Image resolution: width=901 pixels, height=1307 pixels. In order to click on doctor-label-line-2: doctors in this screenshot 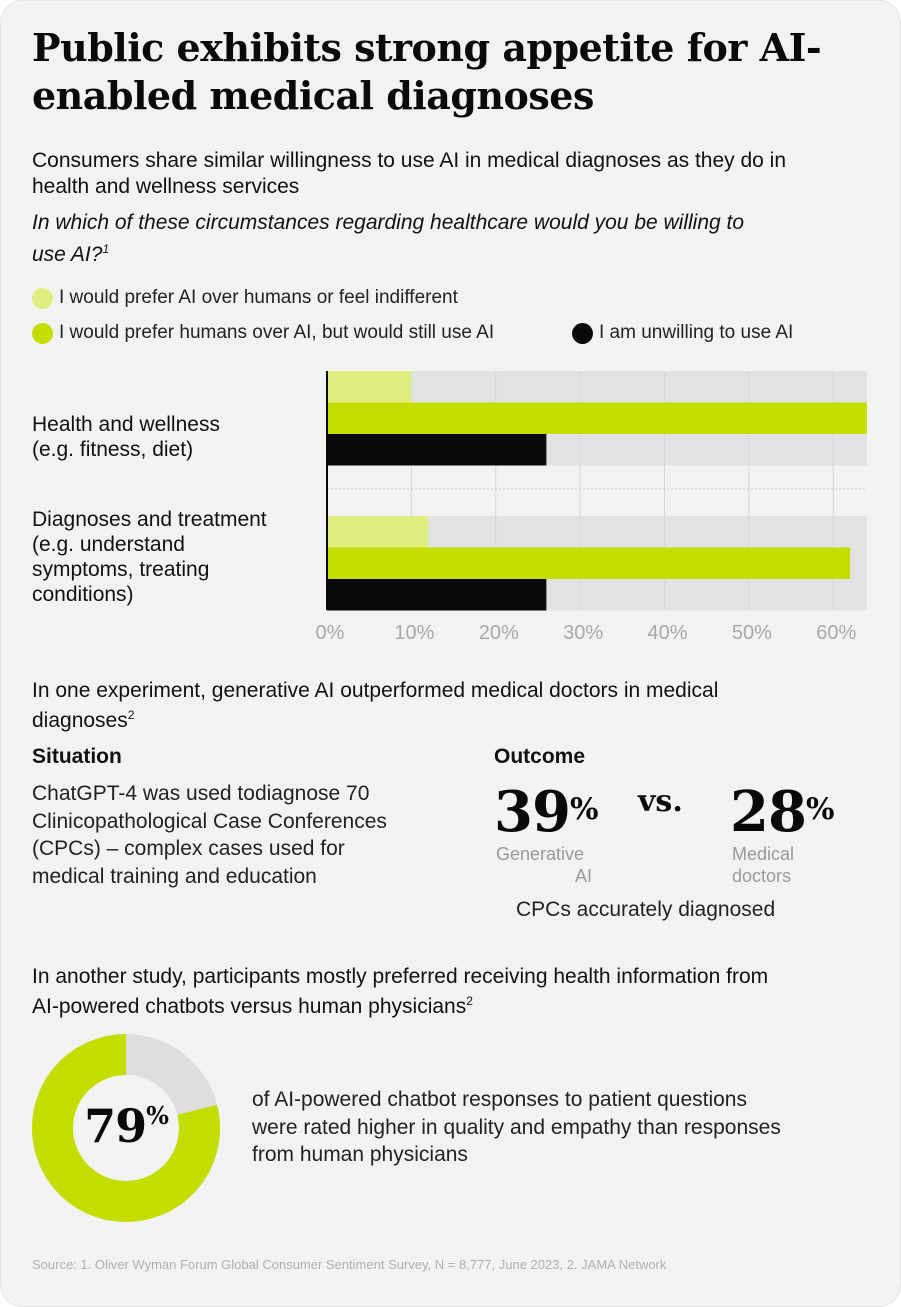, I will do `click(762, 876)`.